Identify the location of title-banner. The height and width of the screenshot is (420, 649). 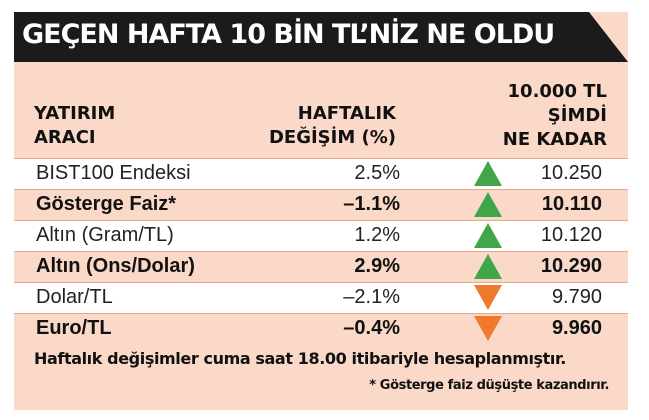
(321, 37).